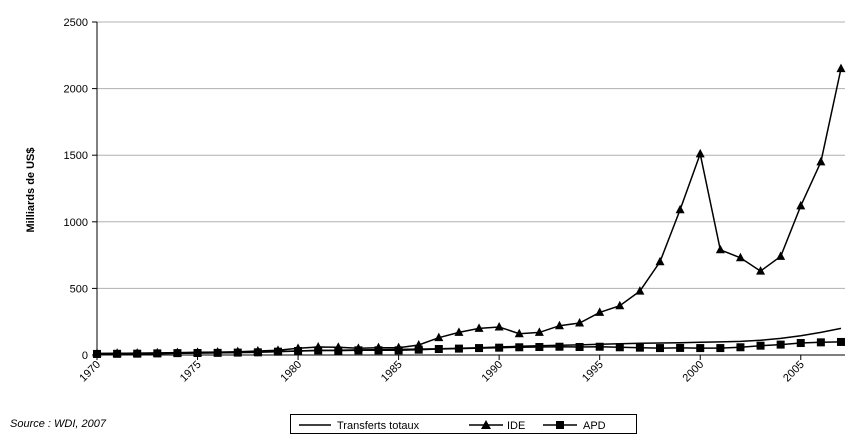 The height and width of the screenshot is (441, 847). I want to click on x-tick-label: 2005, so click(794, 372).